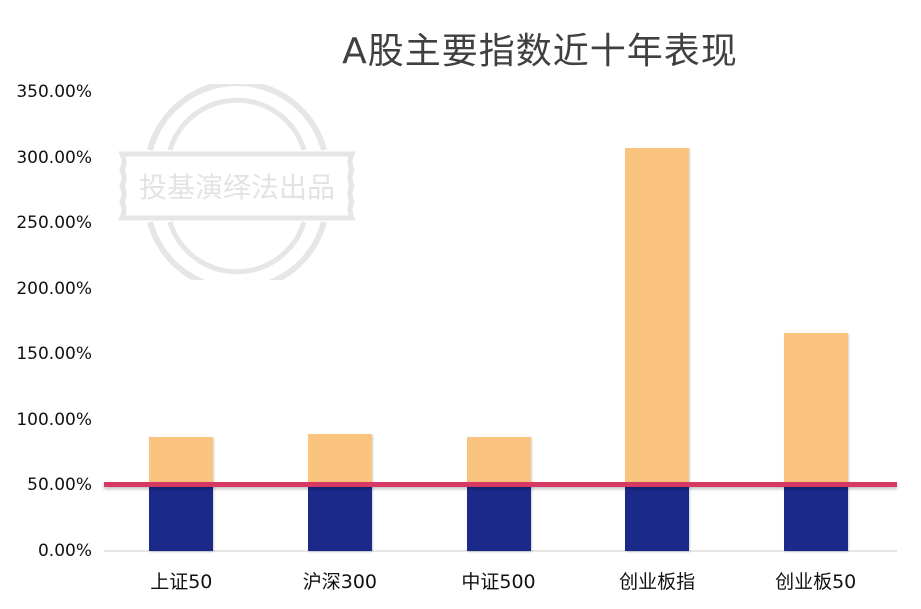  Describe the element at coordinates (54, 92) in the screenshot. I see `y-tick-label: 350.00%` at that location.